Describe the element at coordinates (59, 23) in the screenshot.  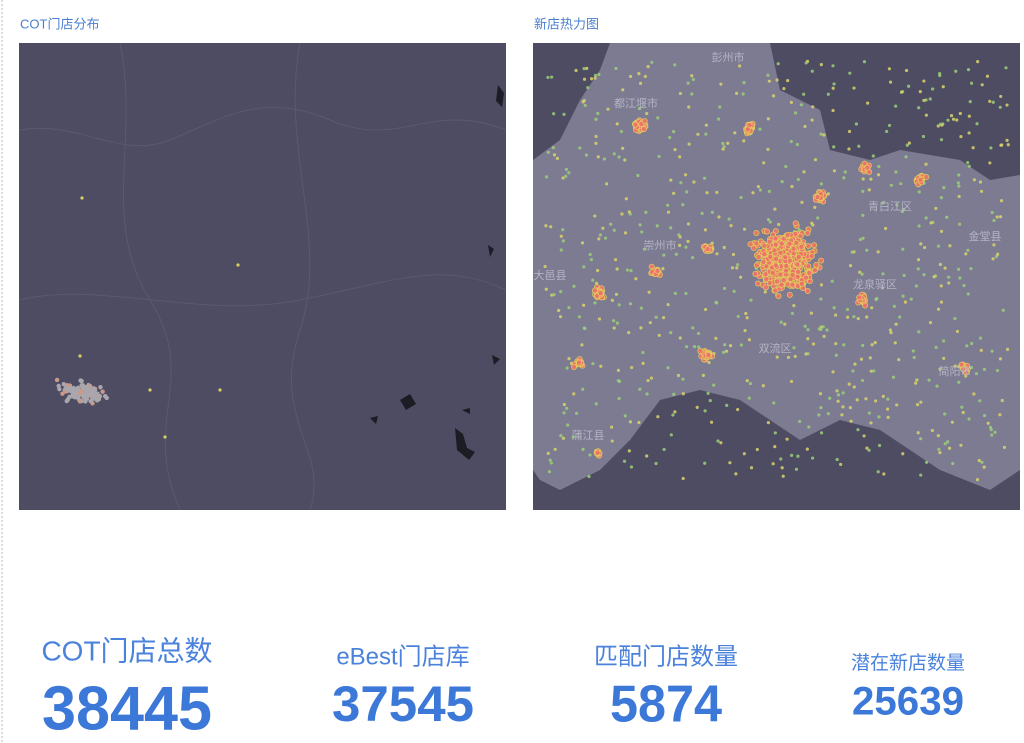
I see `panel-title: COT门店分布` at that location.